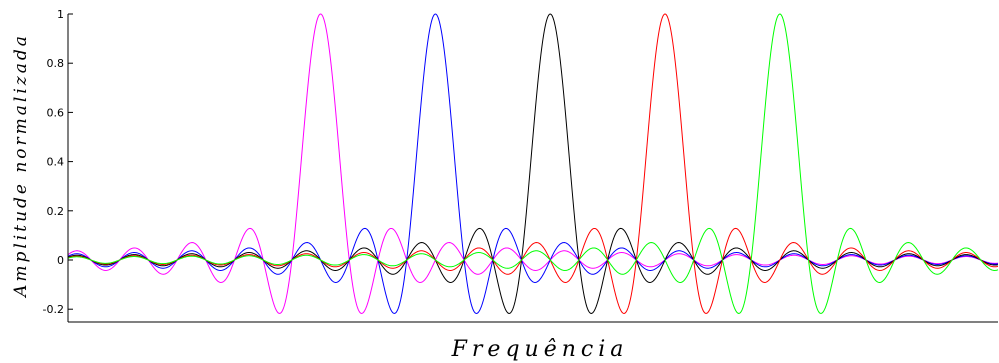  What do you see at coordinates (56, 112) in the screenshot?
I see `y-tick-label: 0.6` at bounding box center [56, 112].